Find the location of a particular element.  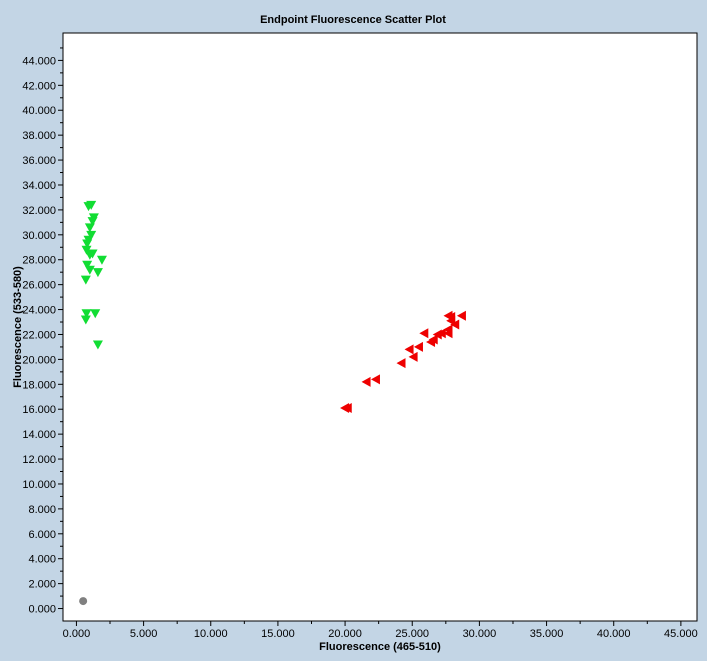

y-axis-label: Fluorescence (533-580) is located at coordinates (18, 327).